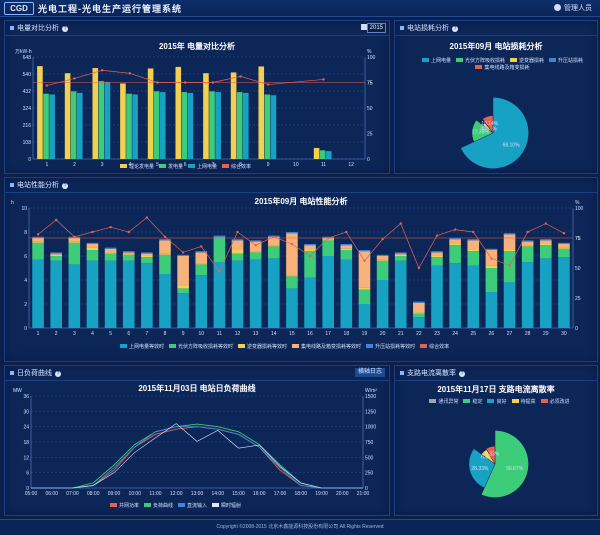 The width and height of the screenshot is (600, 535). Describe the element at coordinates (34, 373) in the screenshot. I see `panel-title: 日负荷曲线` at that location.